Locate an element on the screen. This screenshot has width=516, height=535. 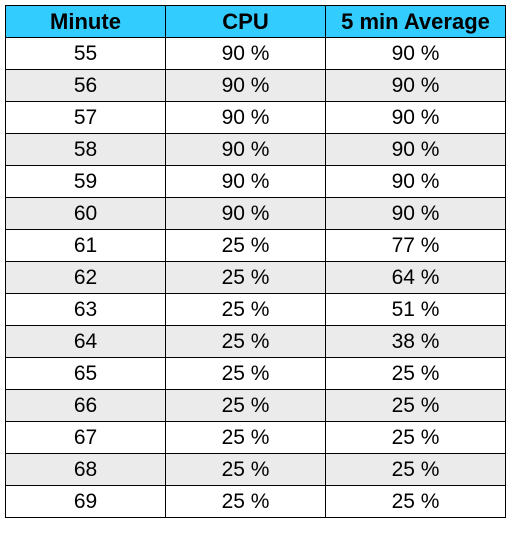
minute-cell: 60 is located at coordinates (85, 213).